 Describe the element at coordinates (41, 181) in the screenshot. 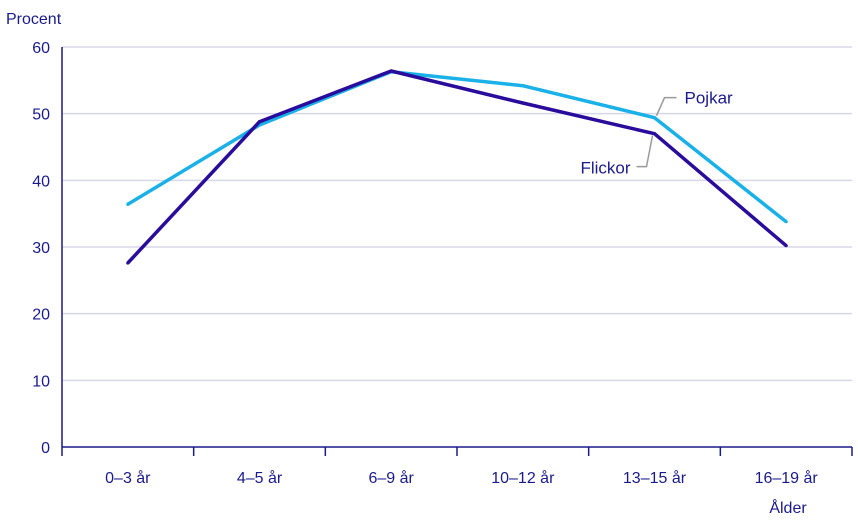

I see `y-tick-label: 40` at that location.